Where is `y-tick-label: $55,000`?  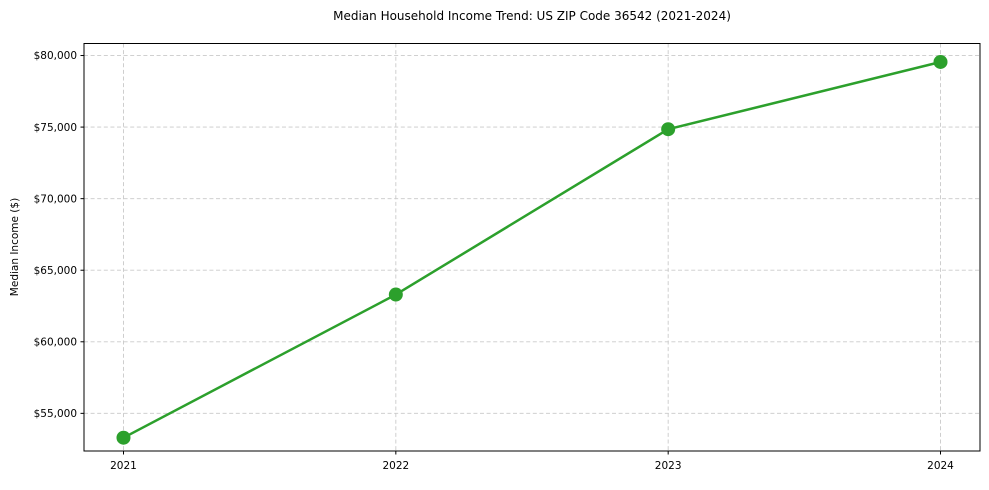 y-tick-label: $55,000 is located at coordinates (55, 414).